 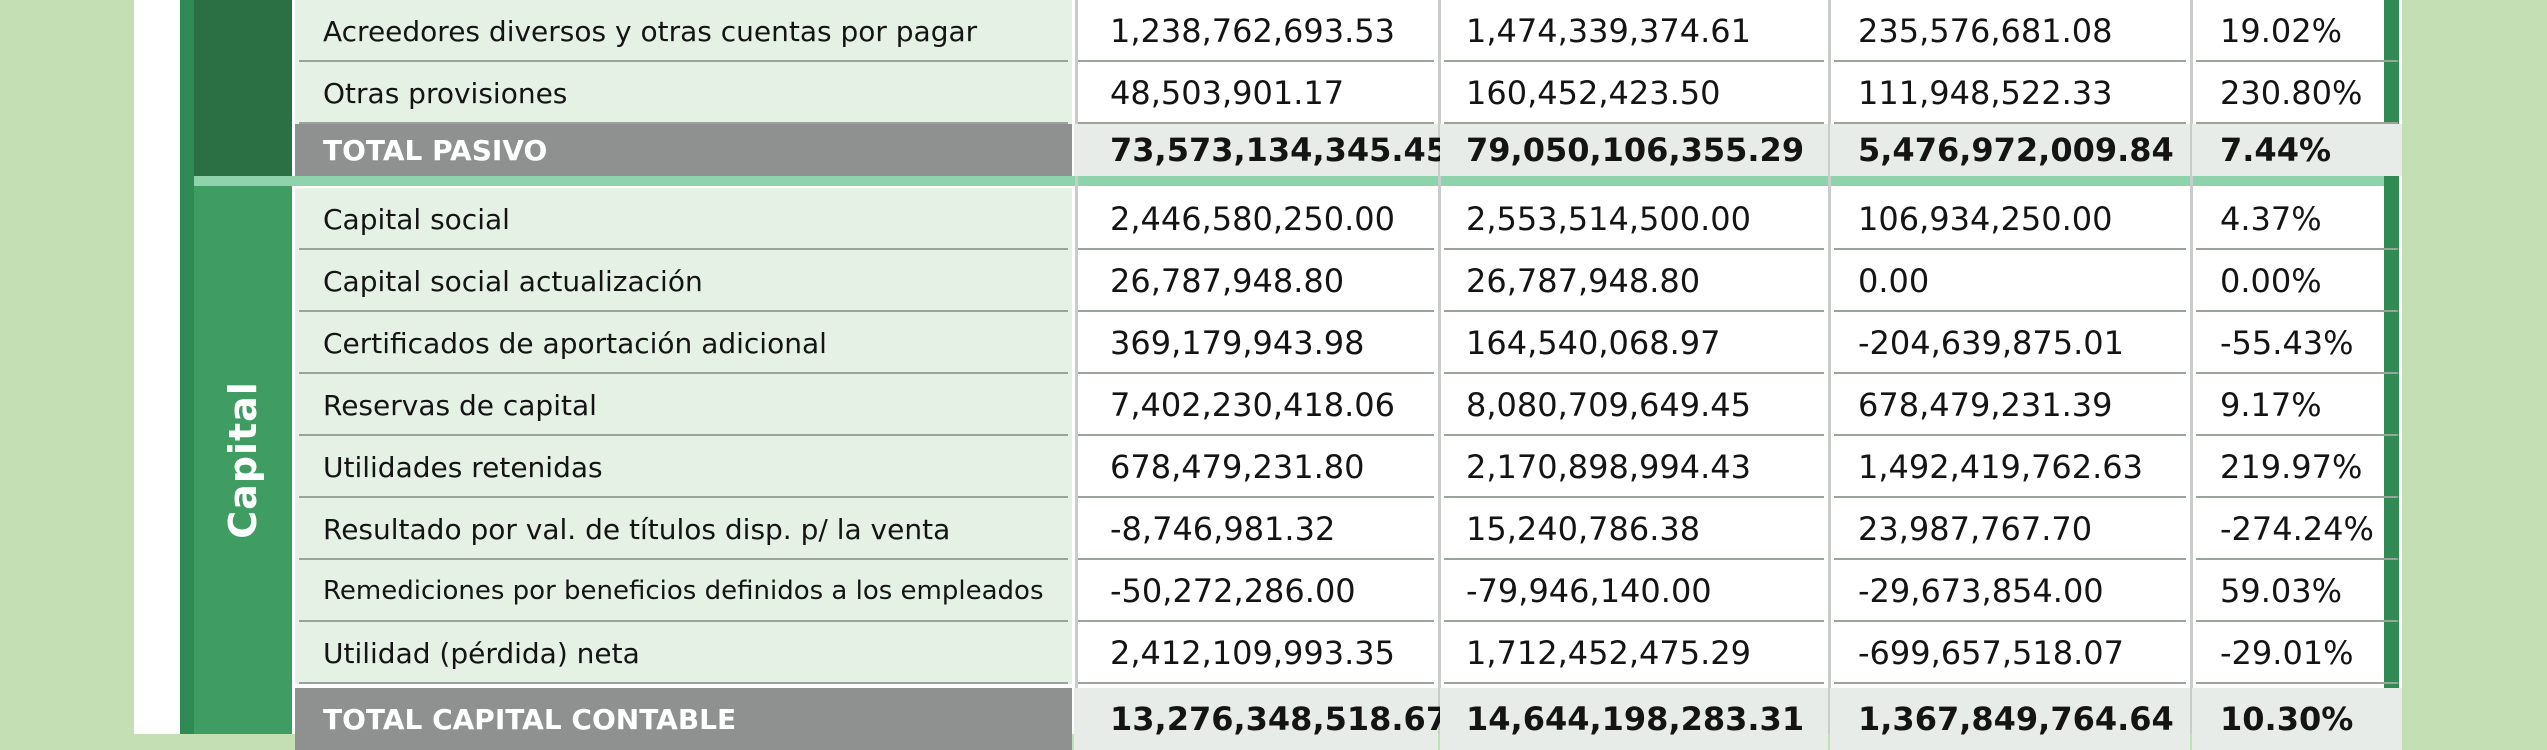 What do you see at coordinates (2297, 653) in the screenshot?
I see `percent-cell: -29.01%` at bounding box center [2297, 653].